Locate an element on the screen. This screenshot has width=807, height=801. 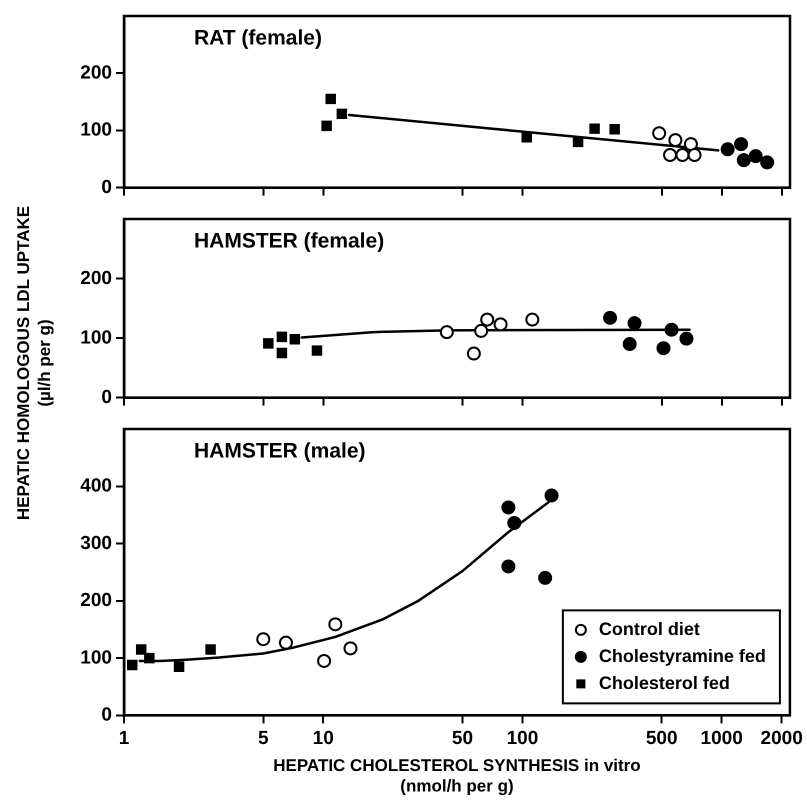
y-axis-title: HEPATIC HOMOLOGOUS LDL UPTAKE (µl/h per g) is located at coordinates (34, 363).